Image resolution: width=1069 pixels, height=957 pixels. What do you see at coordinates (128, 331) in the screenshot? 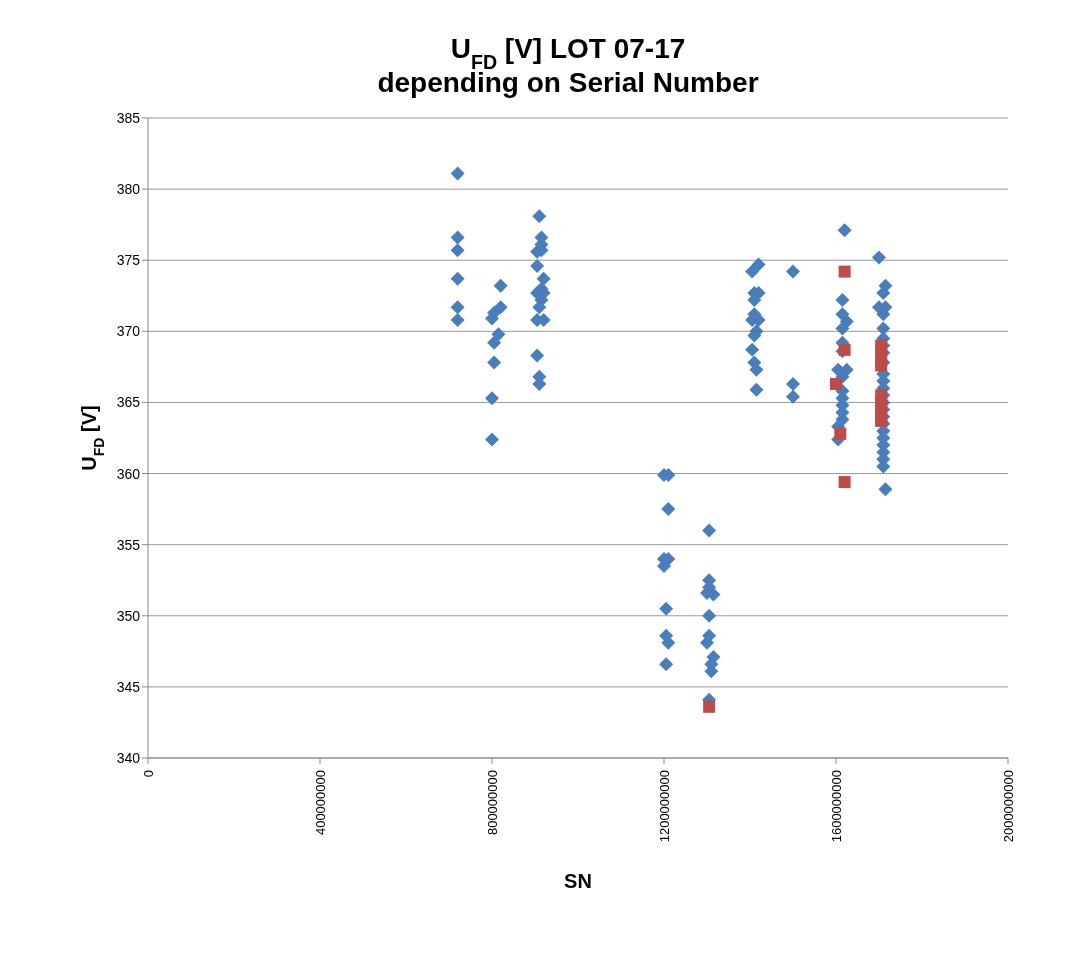
I see `y-tick-label: 370` at bounding box center [128, 331].